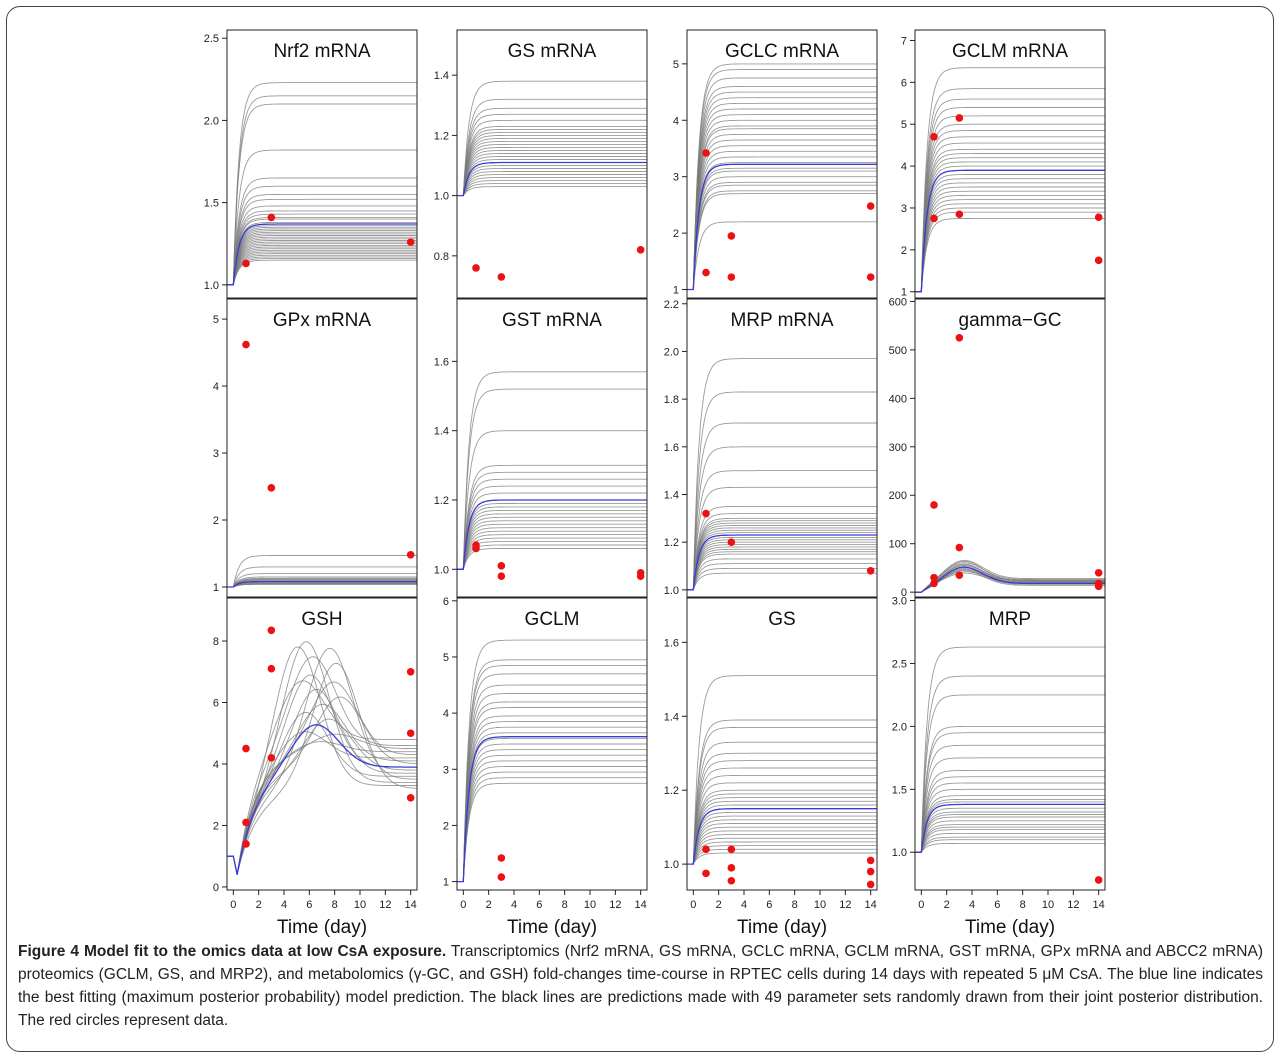 This screenshot has height=1060, width=1282. I want to click on panel-gs: GS 1.0 1.2 1.4 1.6 0 2 4 6 8 10 12 14 Time (day), so click(771, 767).